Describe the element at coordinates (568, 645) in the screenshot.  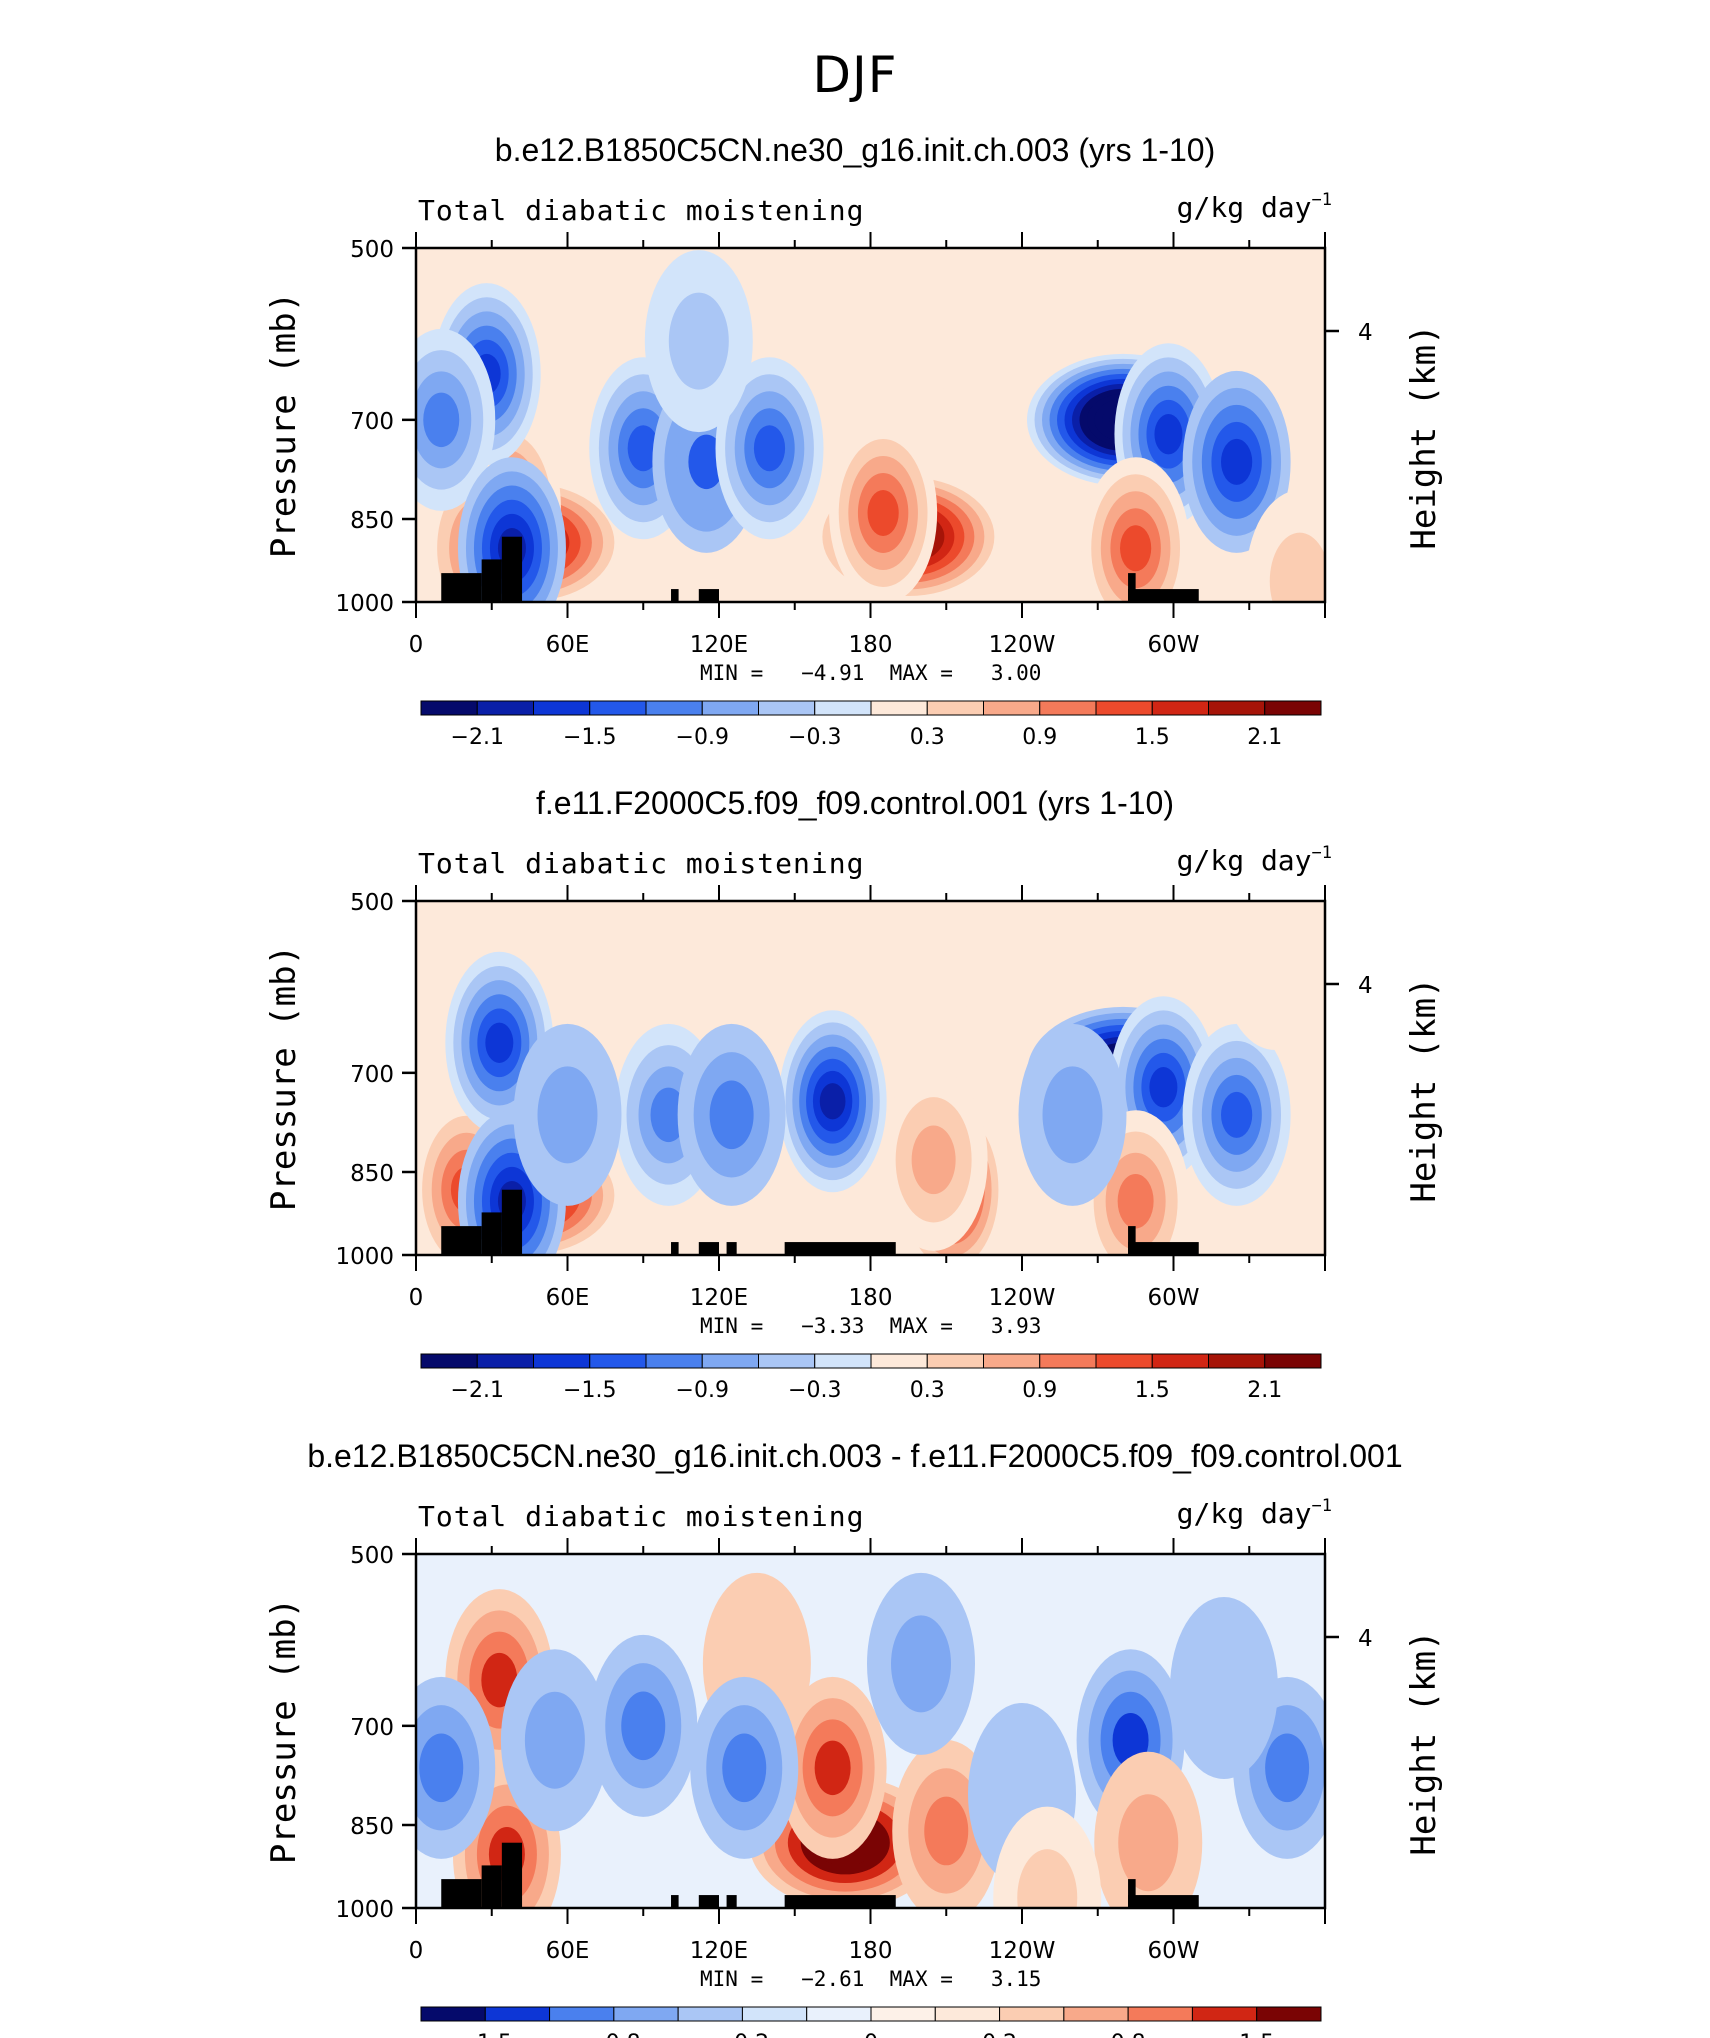
I see `x-tick-label: 60E` at that location.